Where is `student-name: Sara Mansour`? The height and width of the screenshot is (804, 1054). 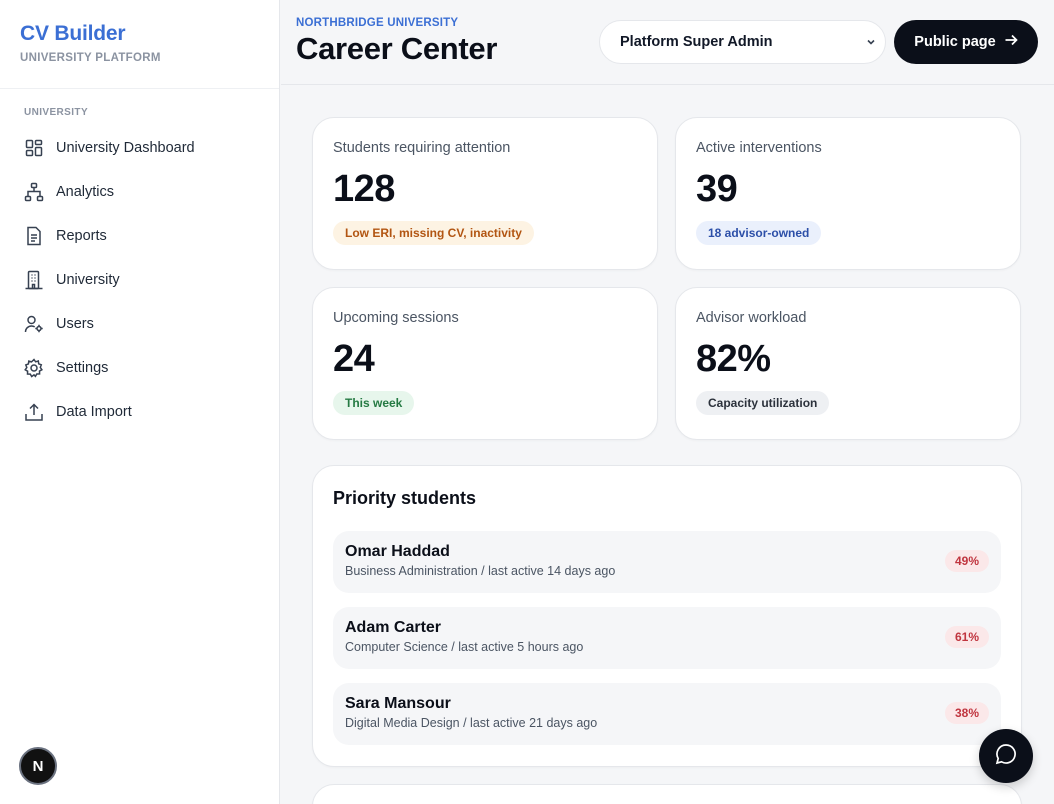
student-name: Sara Mansour is located at coordinates (398, 703).